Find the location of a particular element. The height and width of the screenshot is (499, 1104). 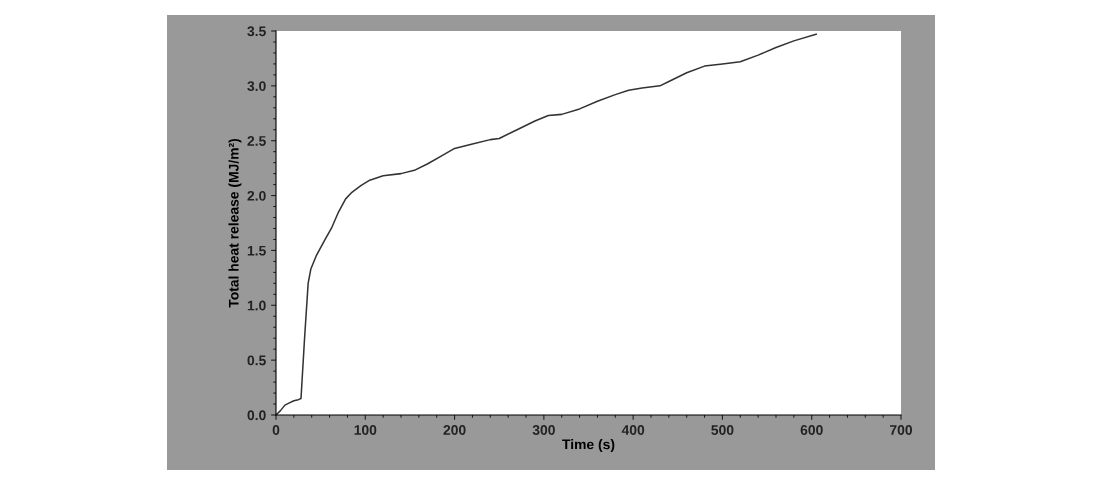

y-tick-label: 2.0 is located at coordinates (256, 195).